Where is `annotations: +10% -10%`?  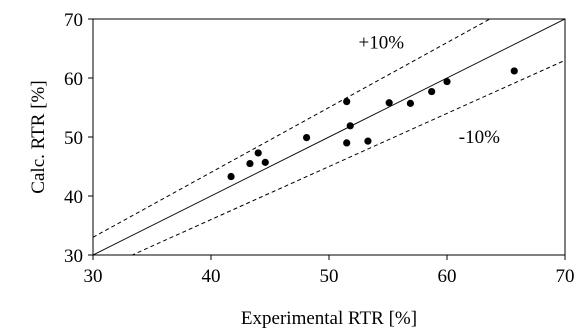
annotations: +10% -10% is located at coordinates (430, 90).